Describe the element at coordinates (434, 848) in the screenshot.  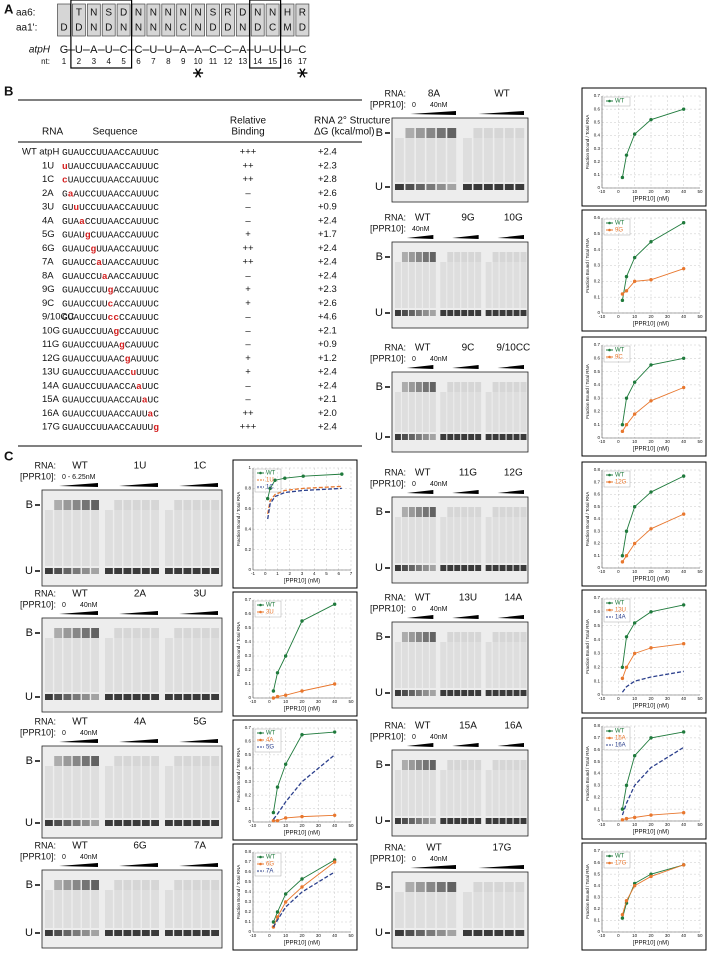
I see `lane-label: WT` at that location.